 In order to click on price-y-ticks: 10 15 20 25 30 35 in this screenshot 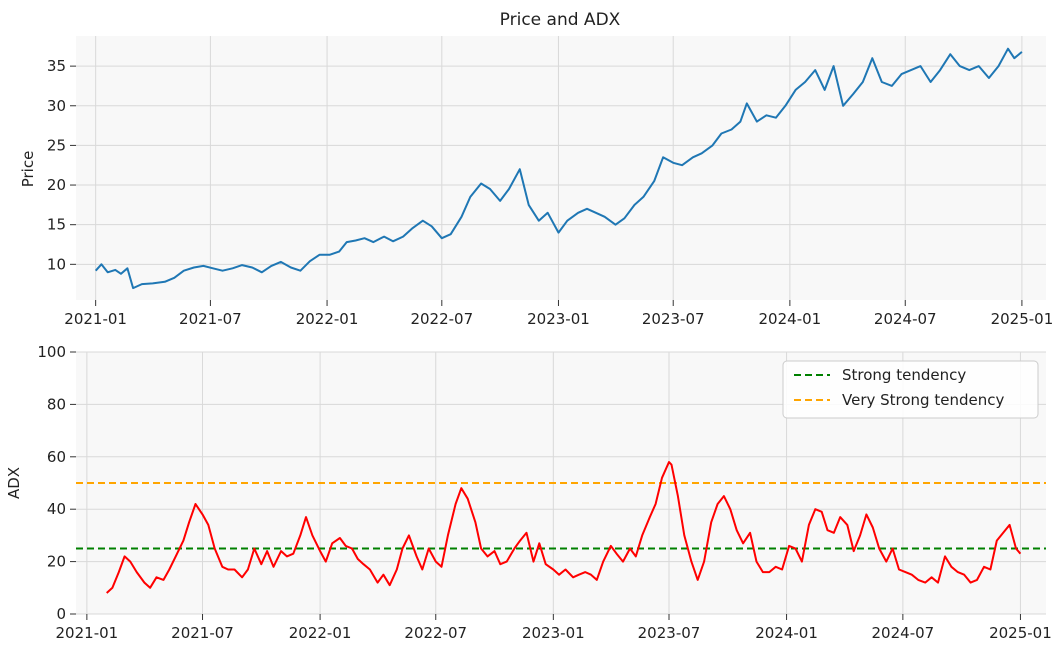, I will do `click(61, 165)`.